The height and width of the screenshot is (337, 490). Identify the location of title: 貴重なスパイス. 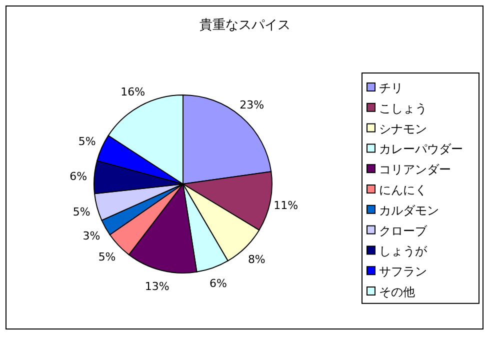
(245, 25).